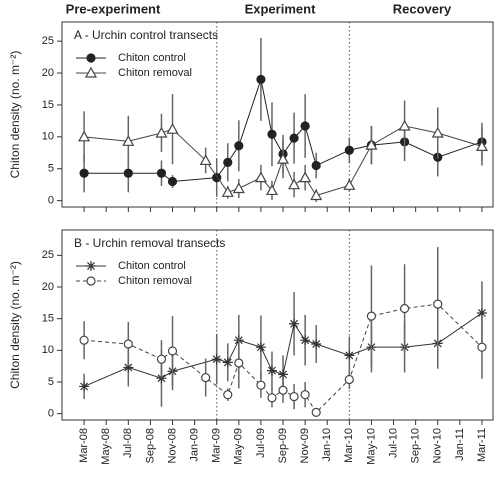 This screenshot has height=483, width=500. Describe the element at coordinates (113, 8) in the screenshot. I see `phase-label: Pre-experiment` at that location.